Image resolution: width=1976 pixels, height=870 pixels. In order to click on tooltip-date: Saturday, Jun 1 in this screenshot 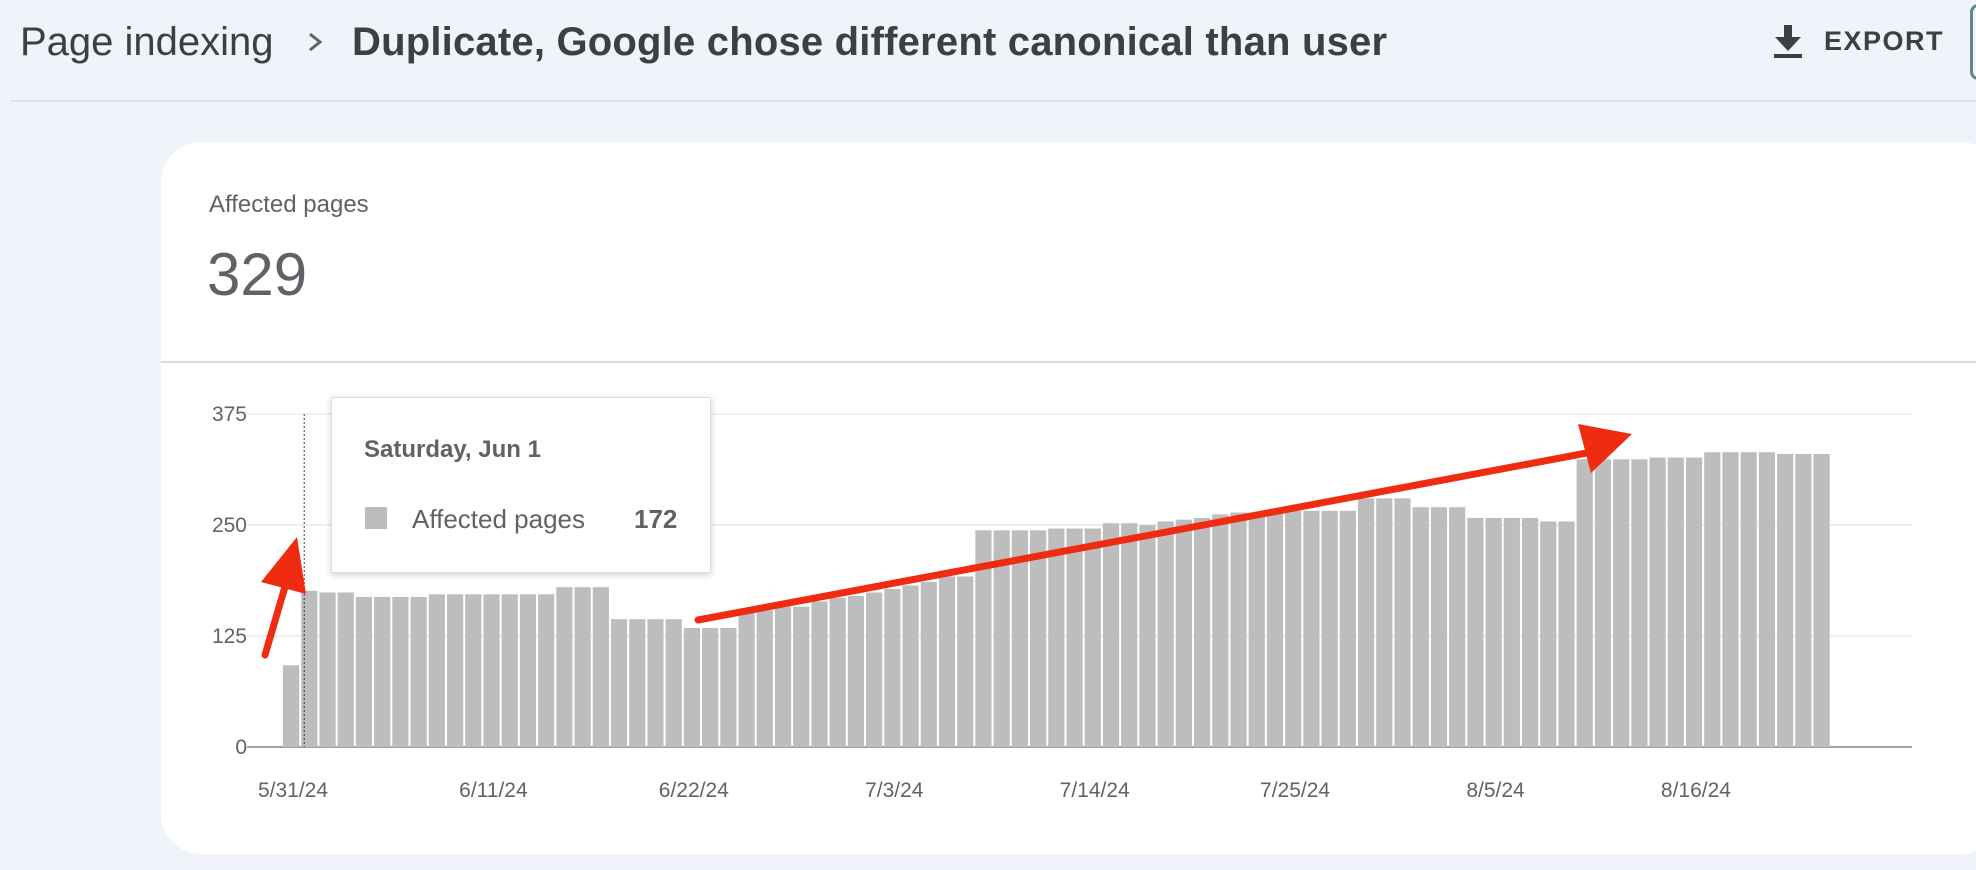, I will do `click(452, 449)`.